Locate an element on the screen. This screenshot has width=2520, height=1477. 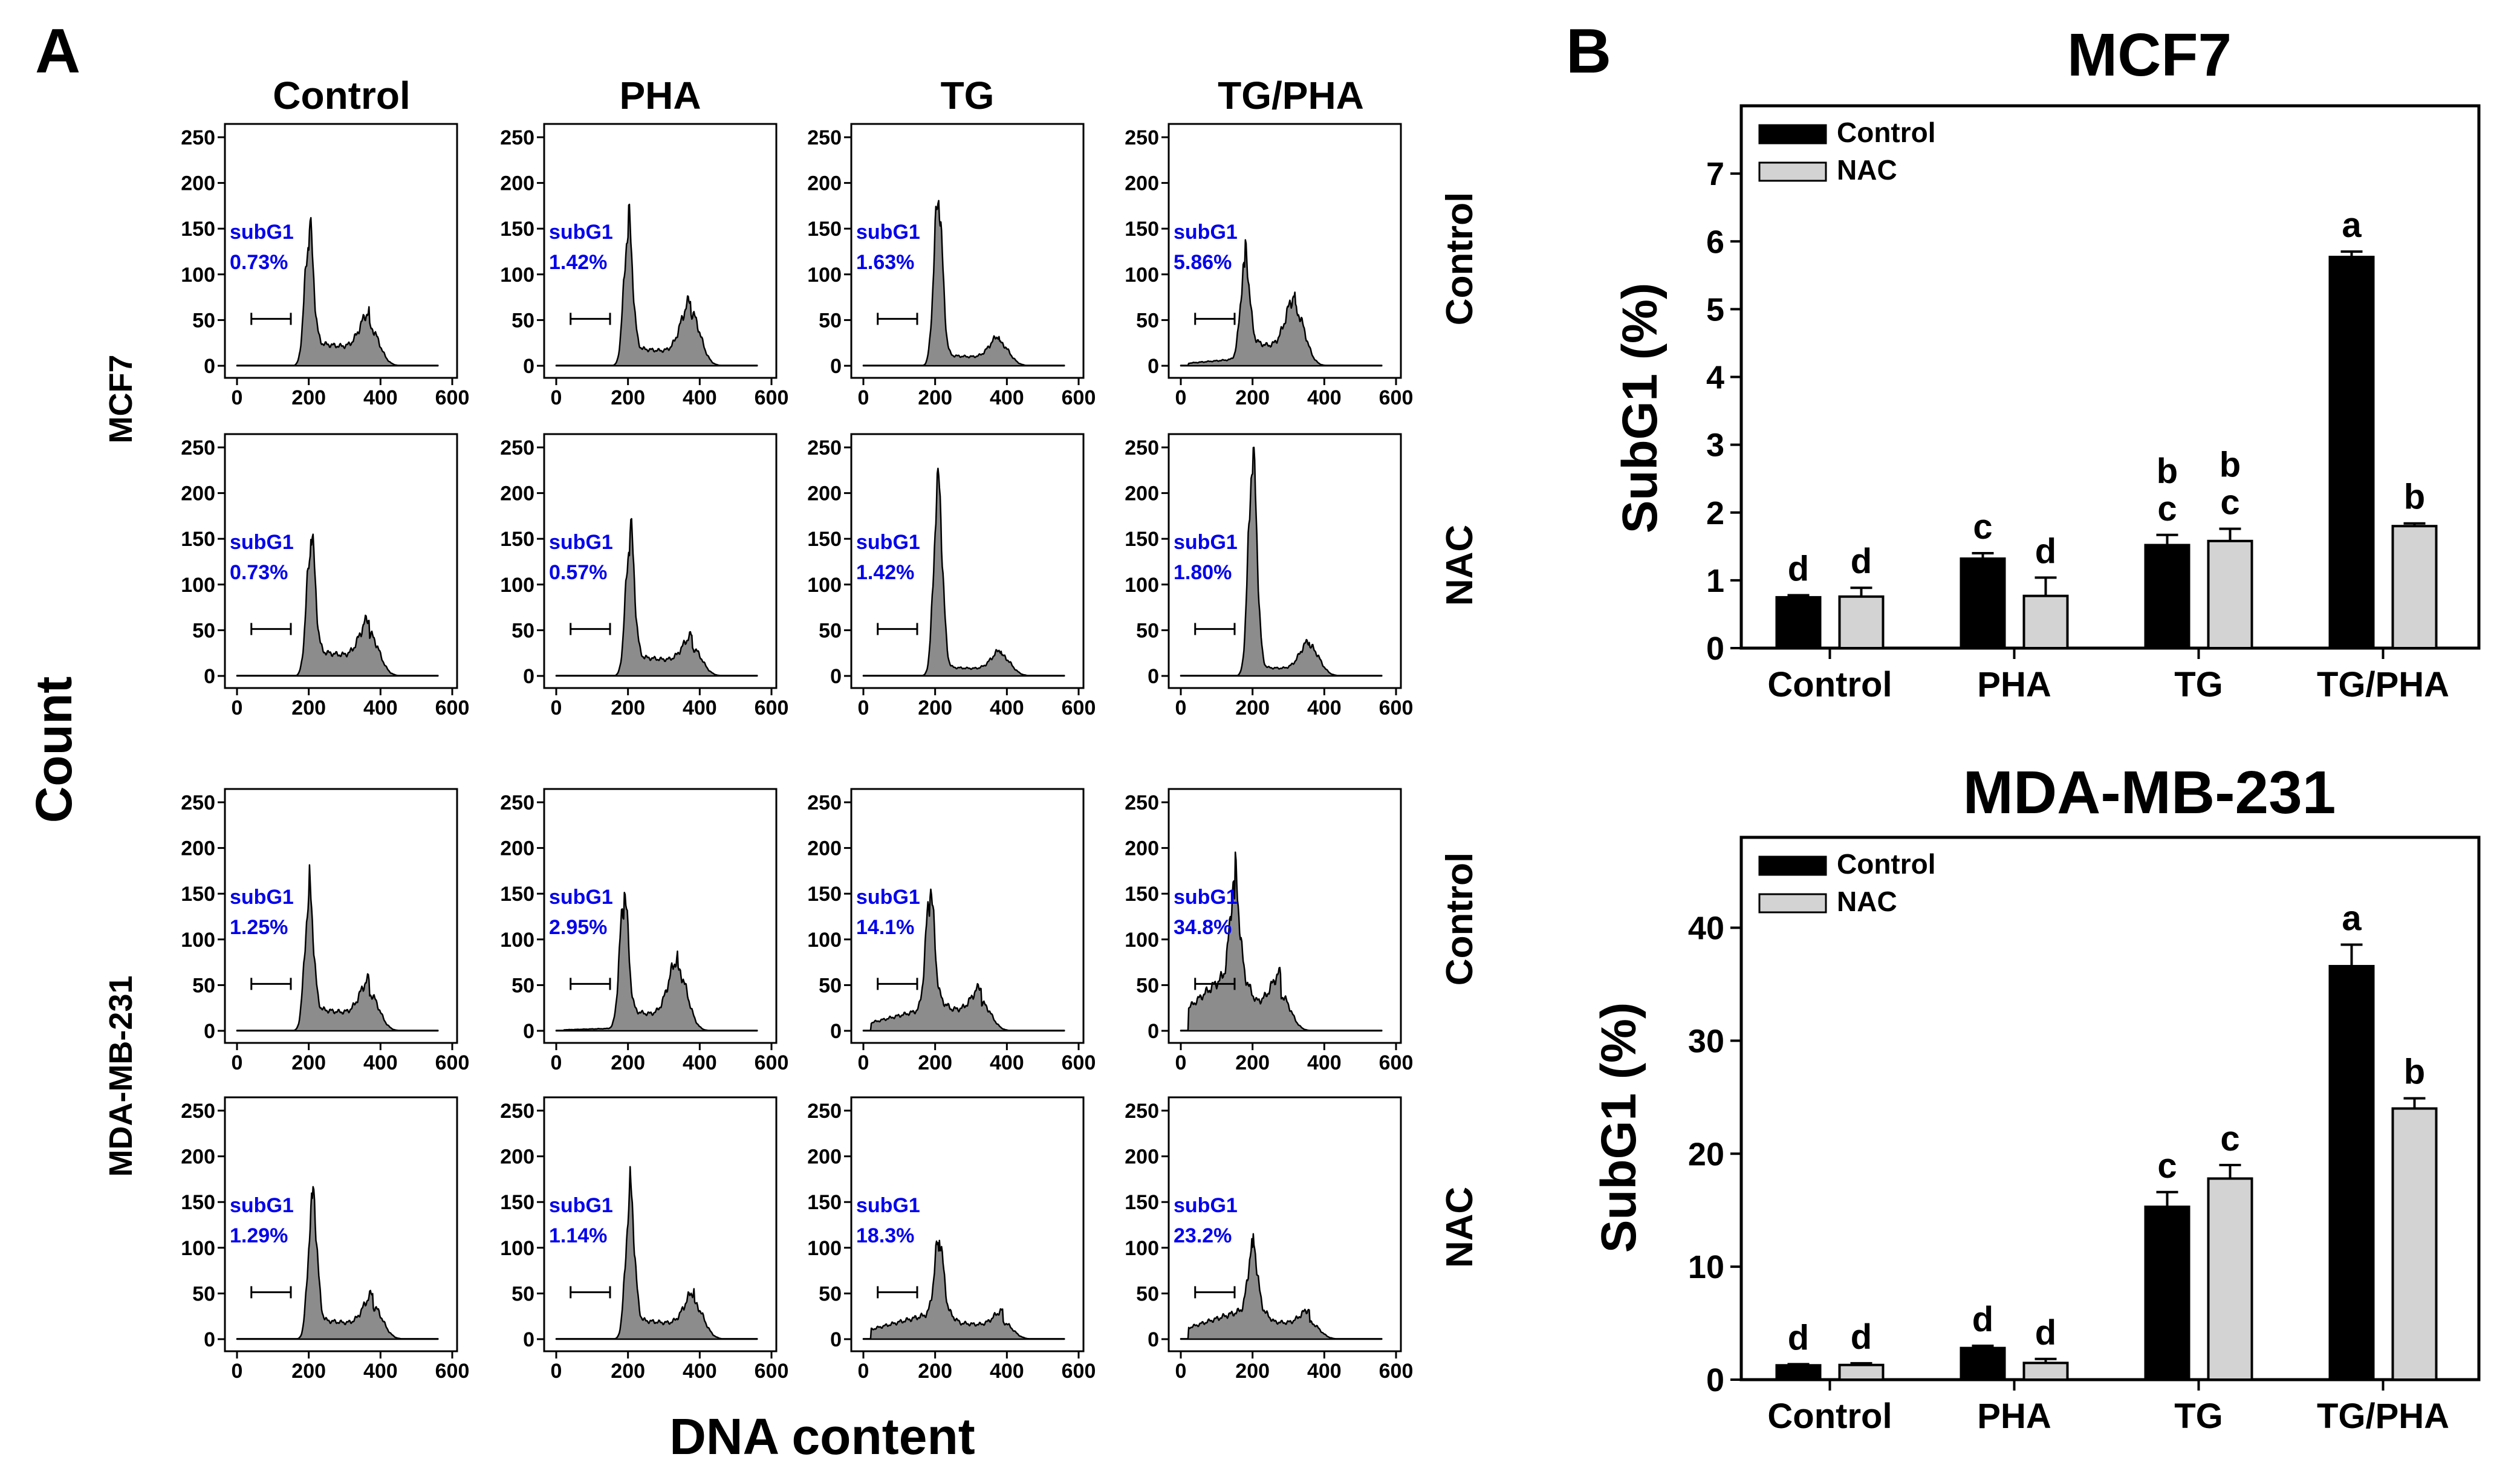
subg1-percentage: 1.14% is located at coordinates (578, 1235).